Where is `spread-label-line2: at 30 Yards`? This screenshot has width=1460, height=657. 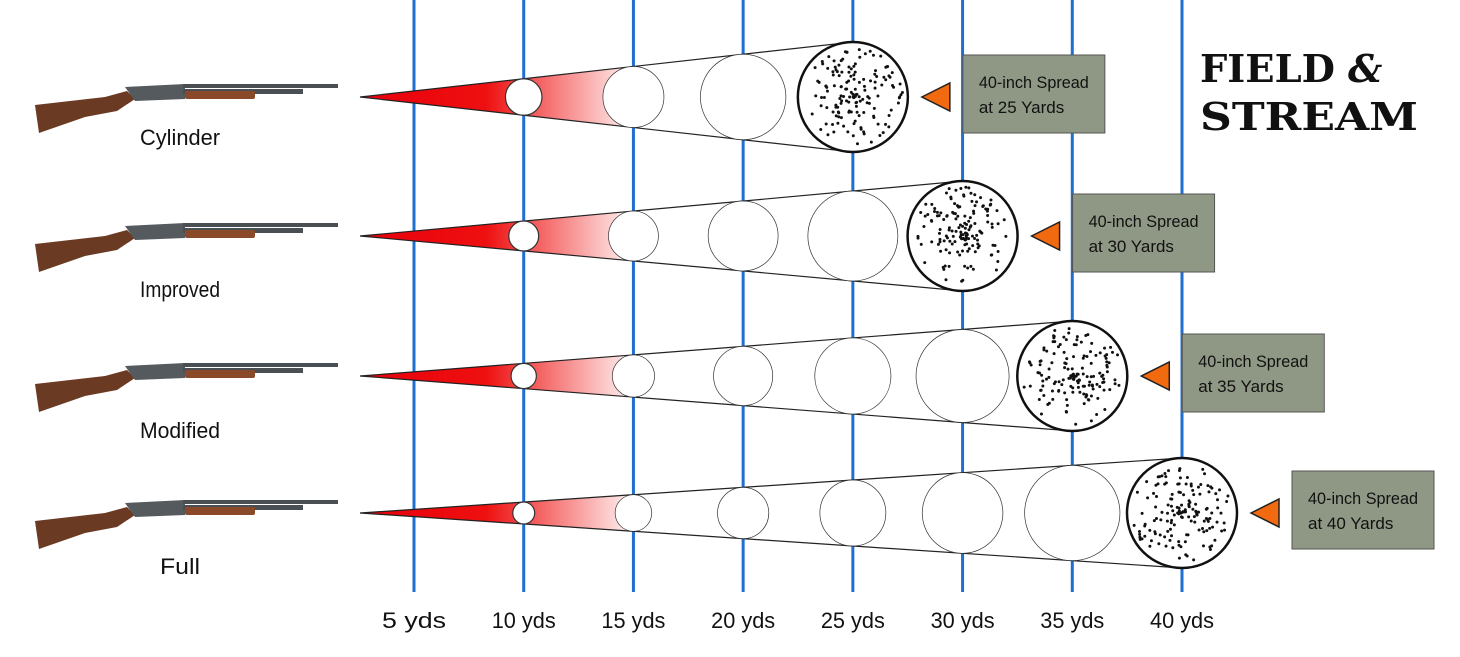
spread-label-line2: at 30 Yards is located at coordinates (1131, 246).